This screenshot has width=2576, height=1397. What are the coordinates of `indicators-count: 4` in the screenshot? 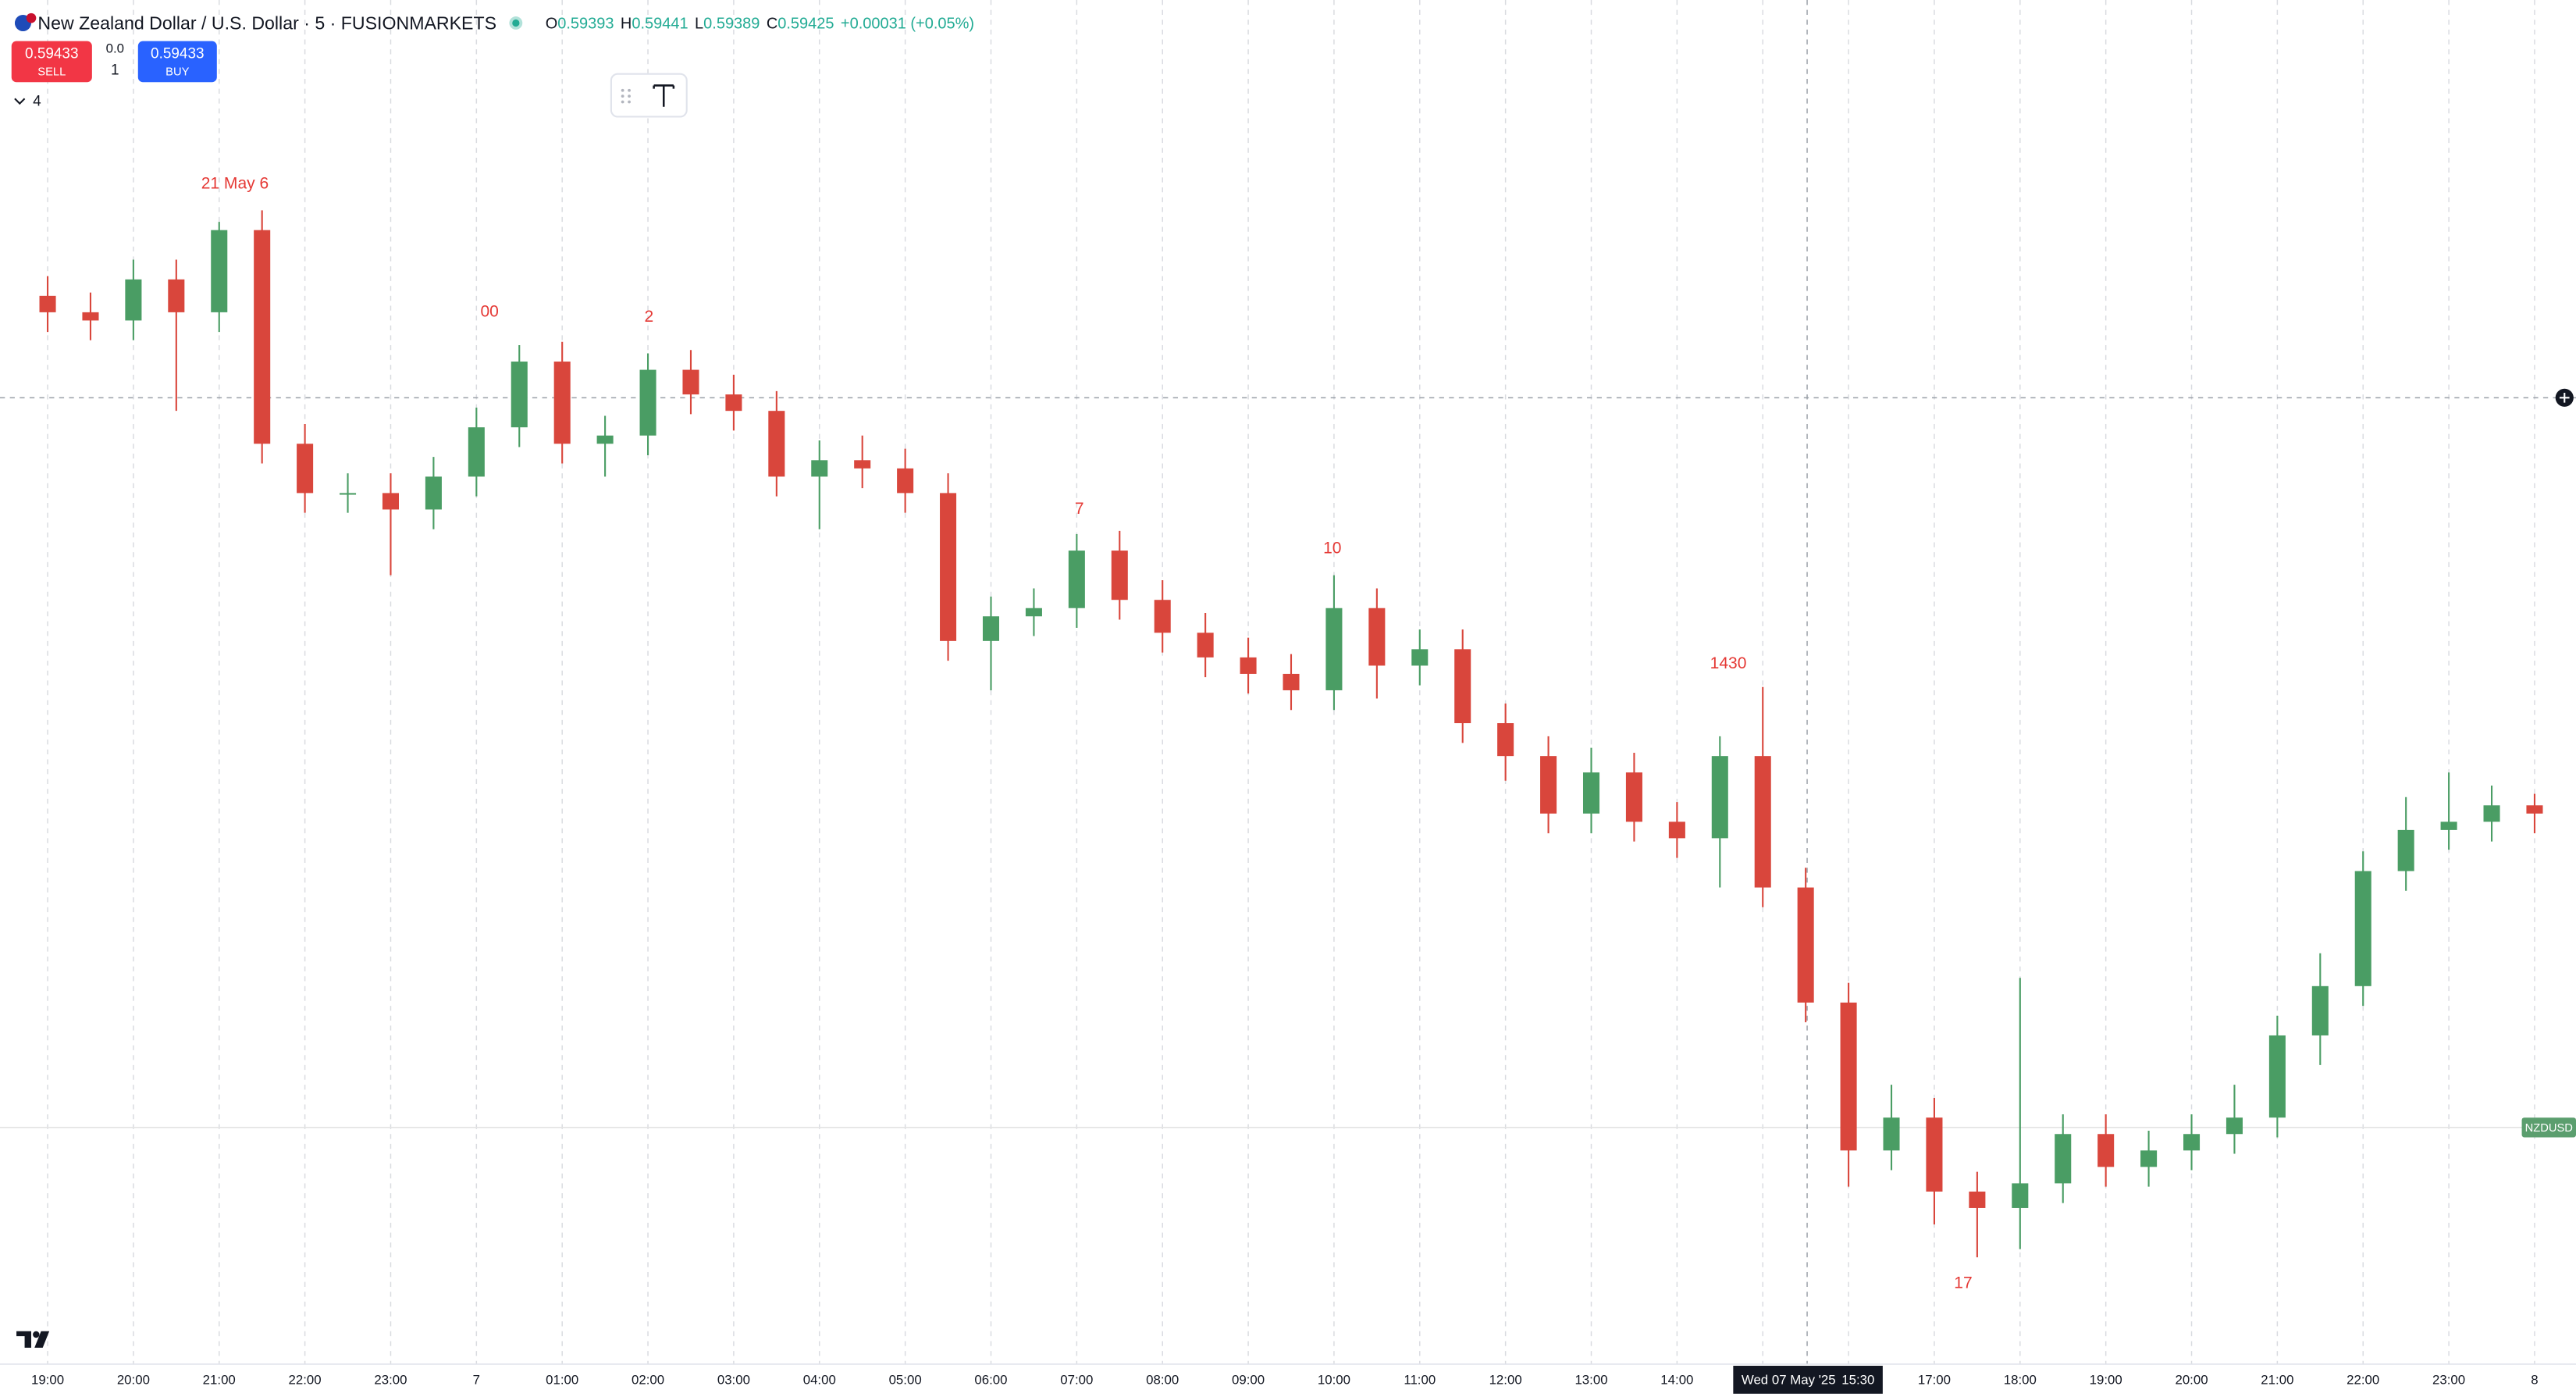 It's located at (37, 101).